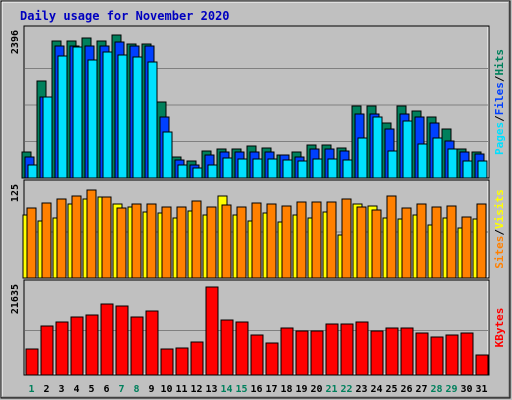 Image resolution: width=512 pixels, height=400 pixels. I want to click on x-tick-day-3: 3, so click(61, 389).